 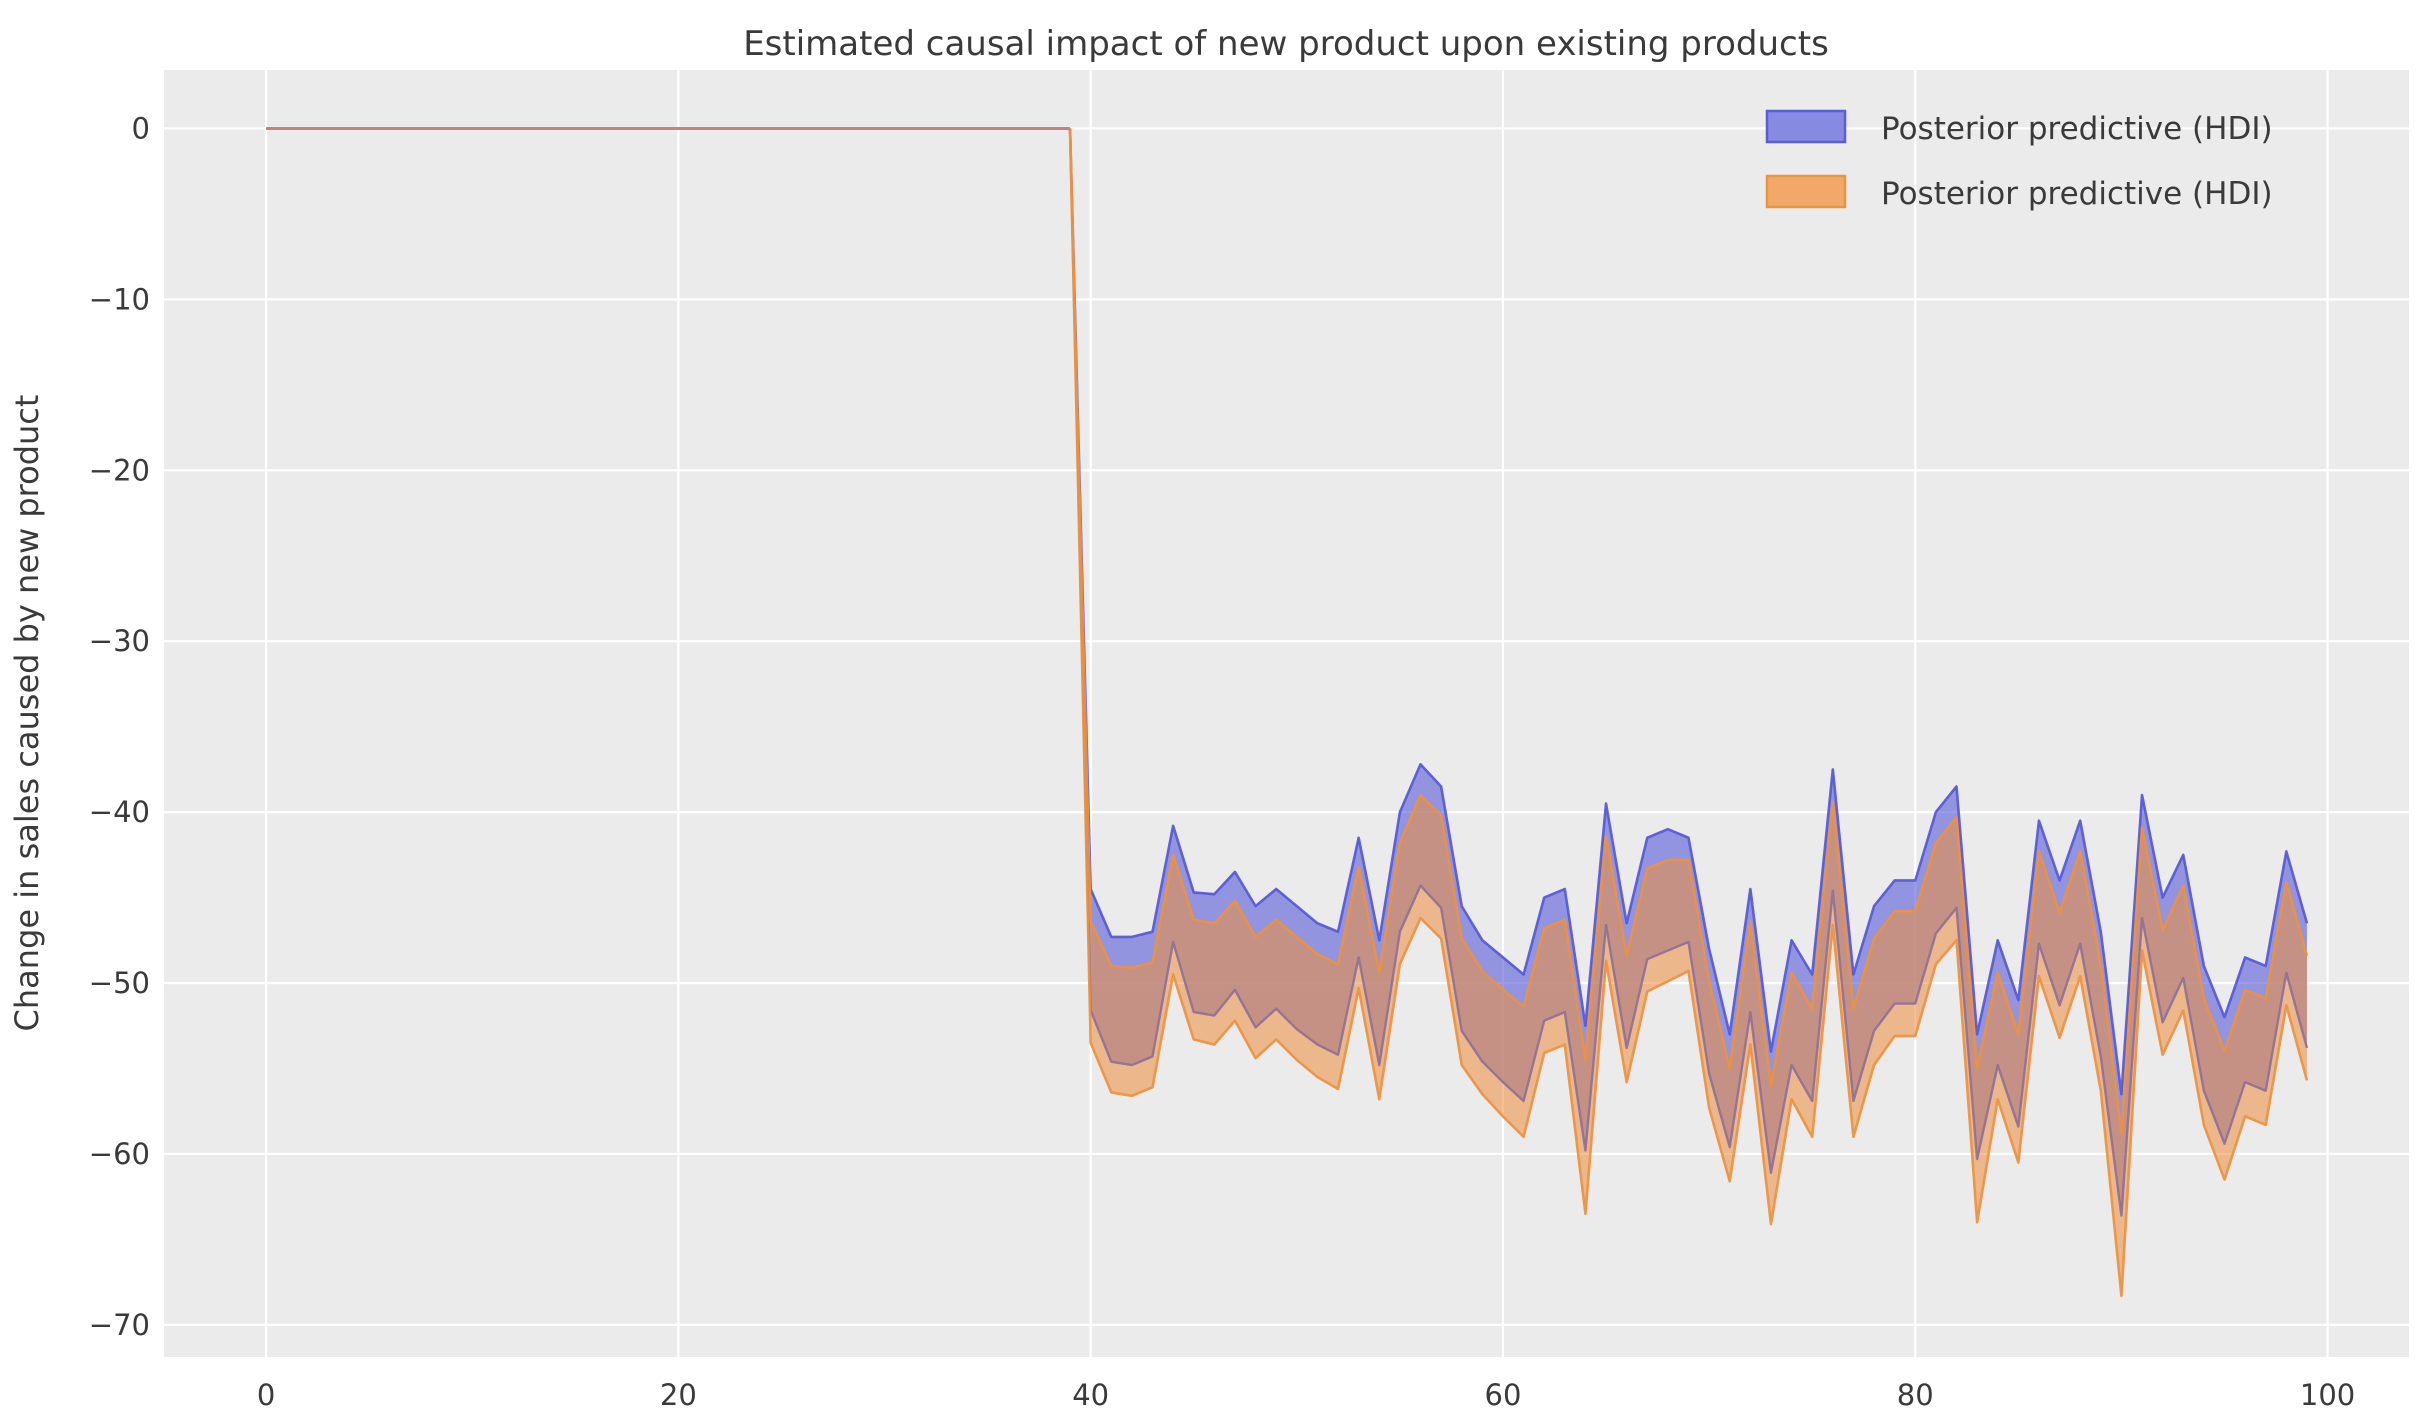 What do you see at coordinates (2327, 1395) in the screenshot?
I see `svg-text: 100` at bounding box center [2327, 1395].